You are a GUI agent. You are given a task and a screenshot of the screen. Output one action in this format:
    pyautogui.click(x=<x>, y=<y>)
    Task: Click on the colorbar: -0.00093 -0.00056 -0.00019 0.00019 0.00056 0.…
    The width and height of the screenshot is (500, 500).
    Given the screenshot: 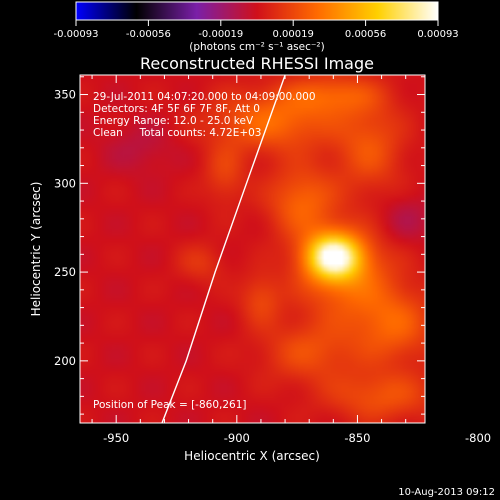 What is the action you would take?
    pyautogui.click(x=256, y=27)
    